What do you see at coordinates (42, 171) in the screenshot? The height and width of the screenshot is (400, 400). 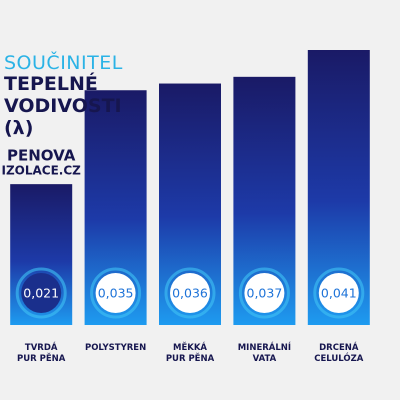 I see `logo-text: IZOLACE.CZ` at bounding box center [42, 171].